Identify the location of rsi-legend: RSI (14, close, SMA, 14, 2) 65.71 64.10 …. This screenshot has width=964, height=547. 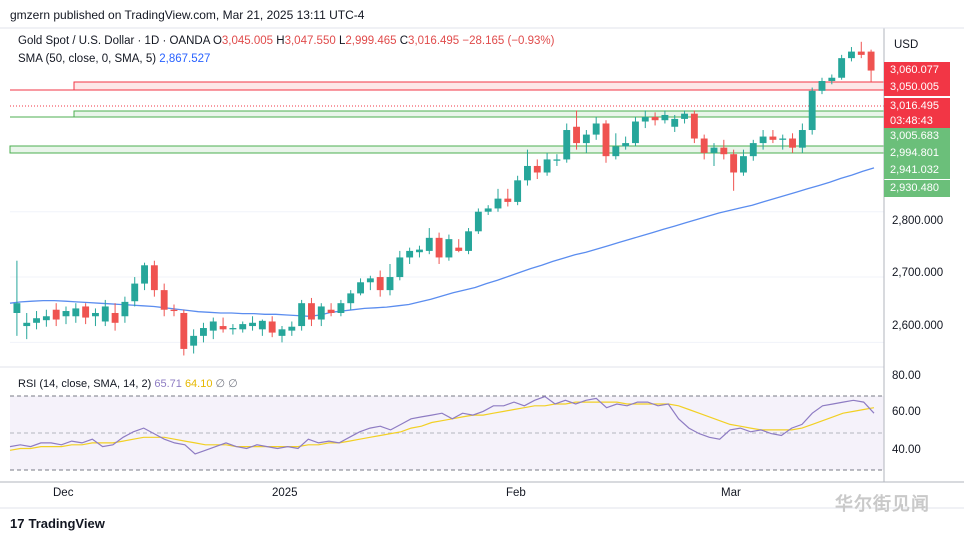
(128, 383).